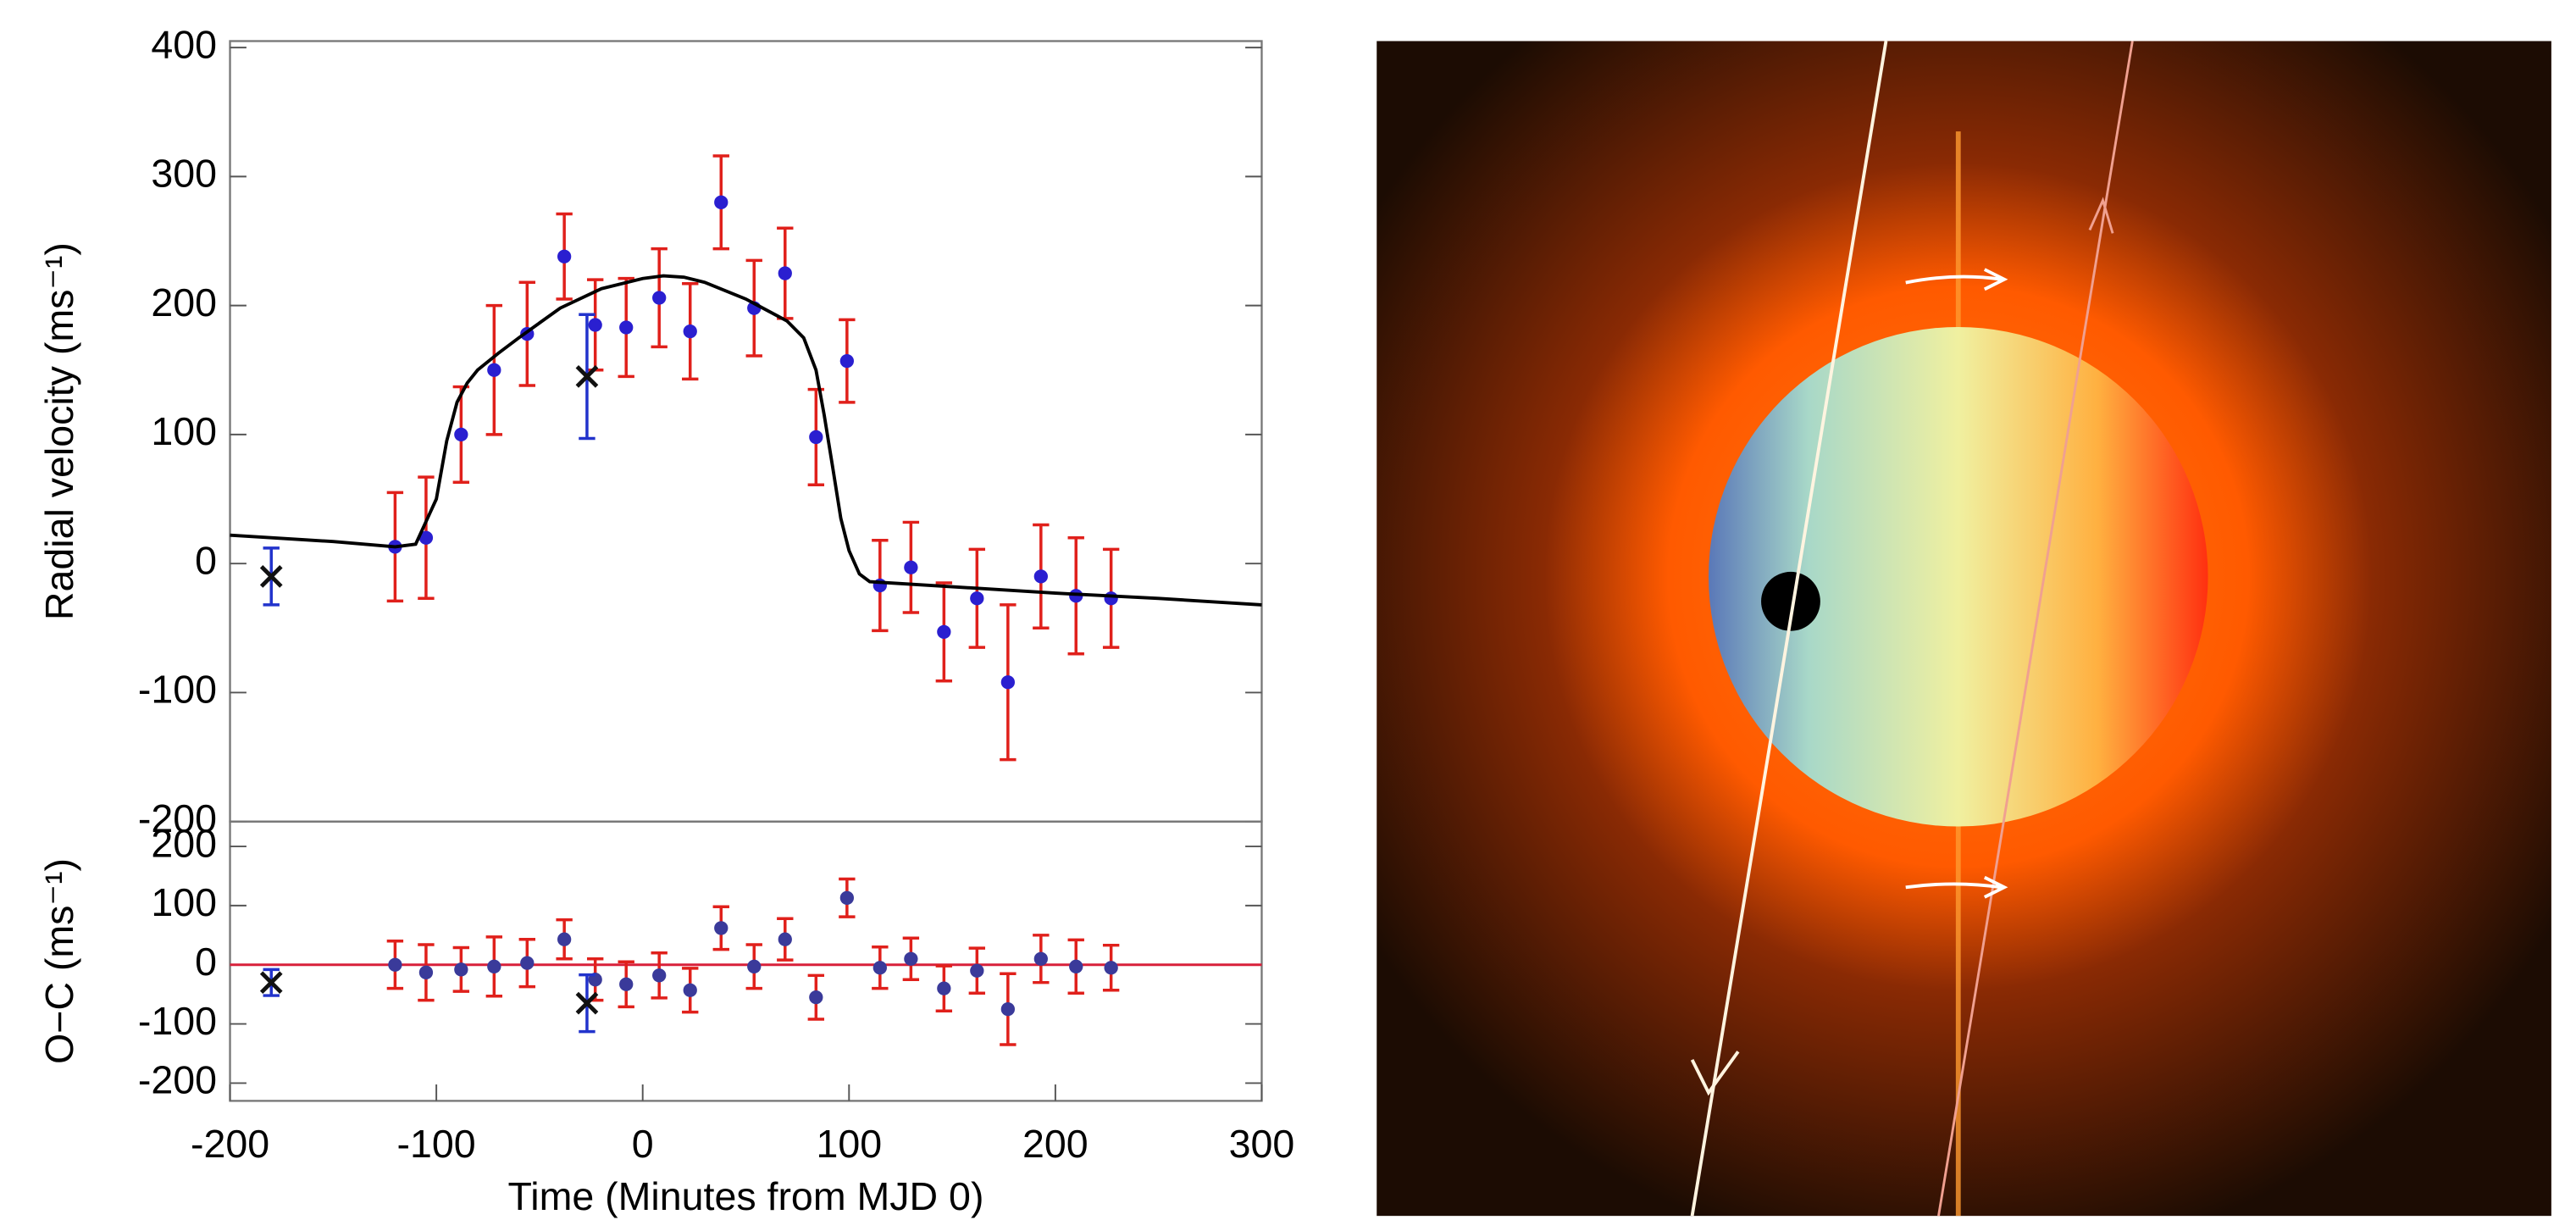 This screenshot has width=2576, height=1220. What do you see at coordinates (746, 440) in the screenshot?
I see `model-curve` at bounding box center [746, 440].